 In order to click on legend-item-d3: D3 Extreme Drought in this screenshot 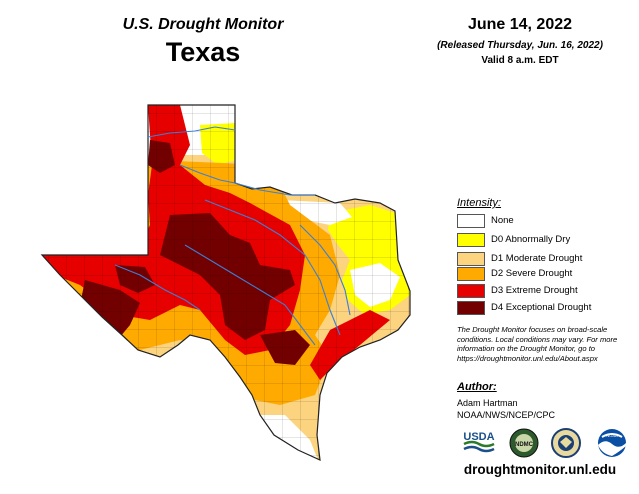, I will do `click(542, 291)`.